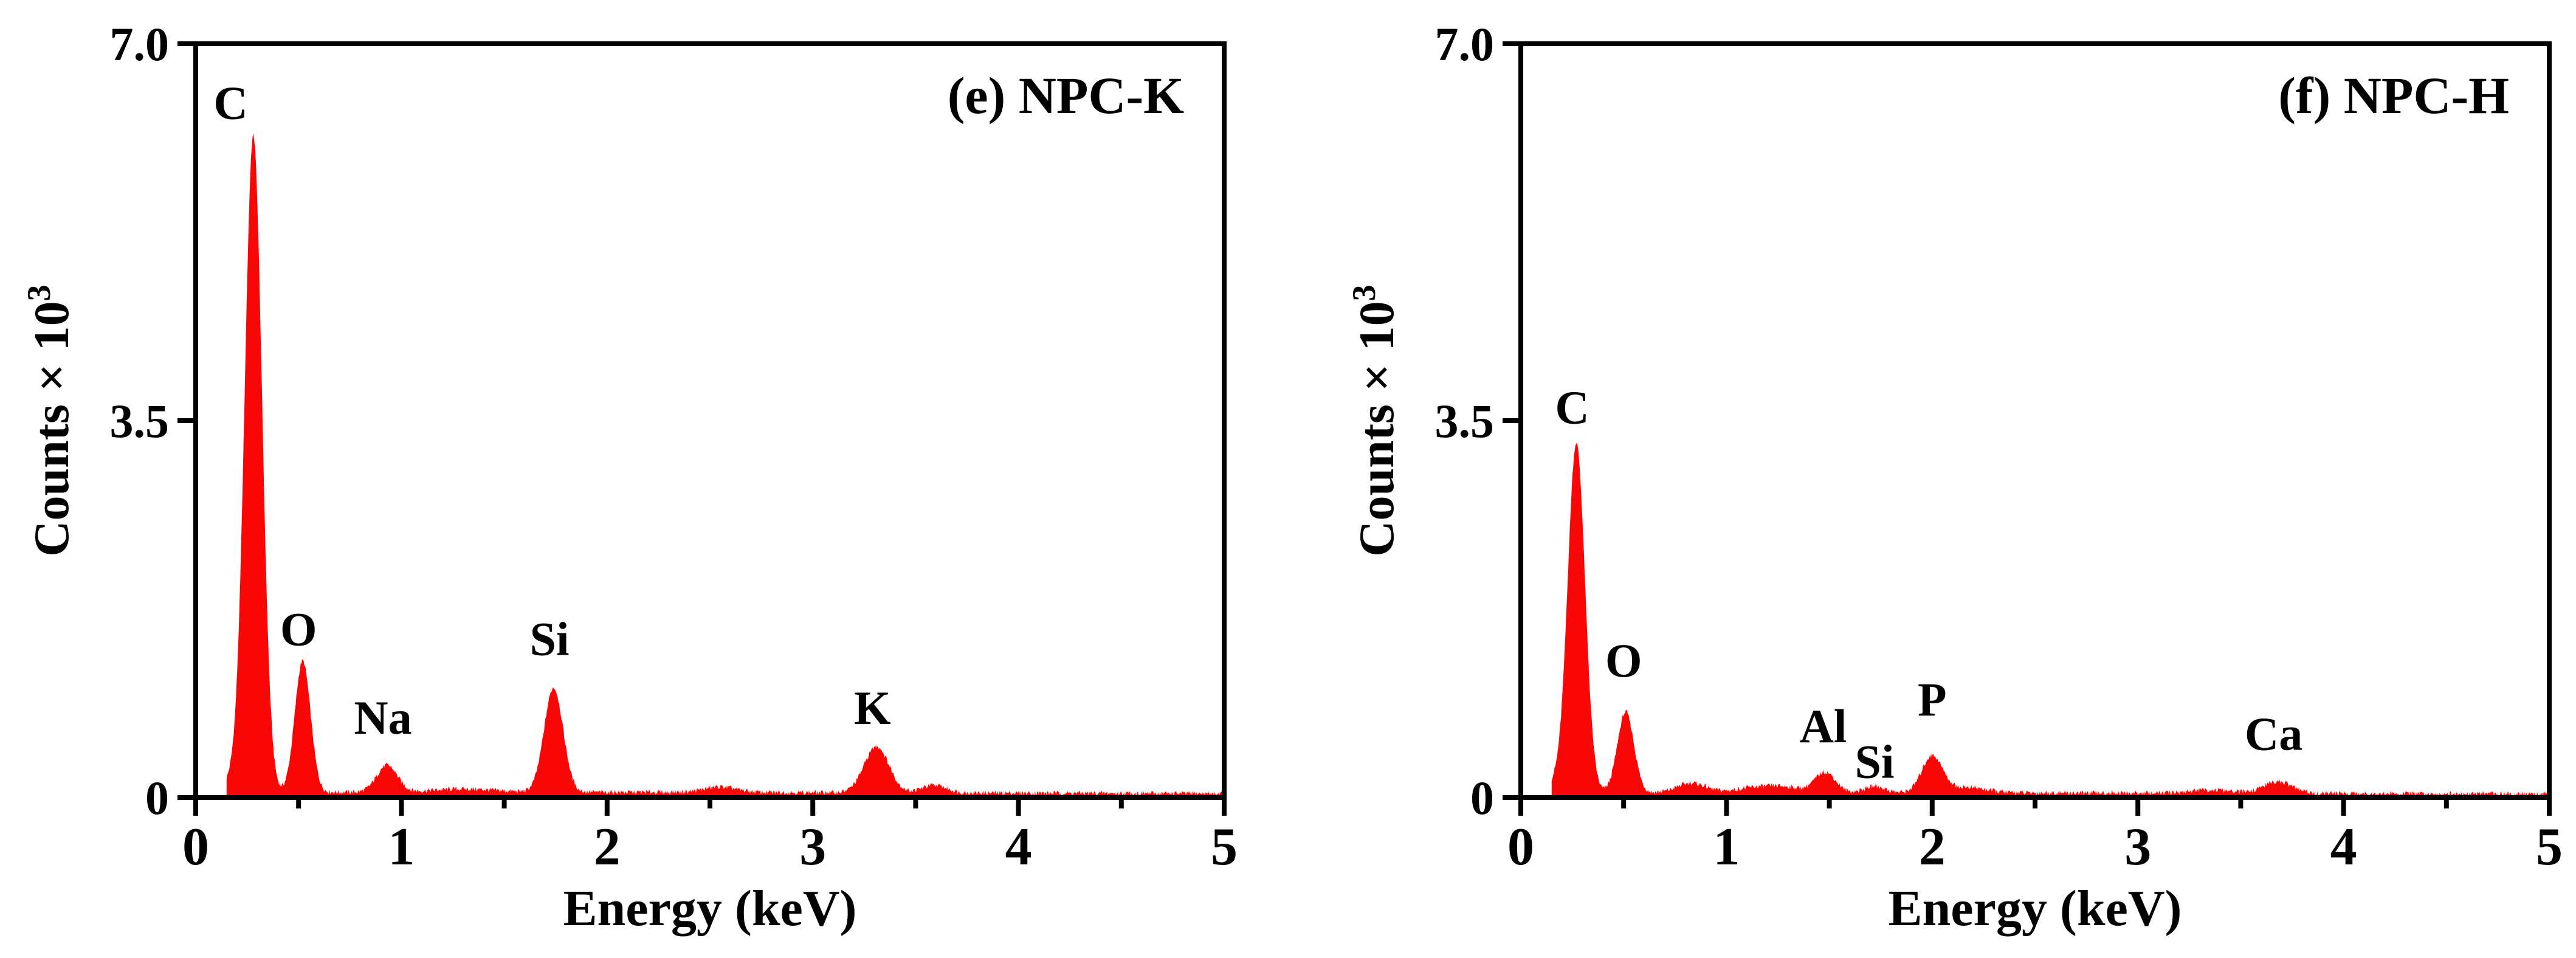 The width and height of the screenshot is (2576, 958). Describe the element at coordinates (2035, 908) in the screenshot. I see `x-axis-title-f: Energy (keV)` at that location.